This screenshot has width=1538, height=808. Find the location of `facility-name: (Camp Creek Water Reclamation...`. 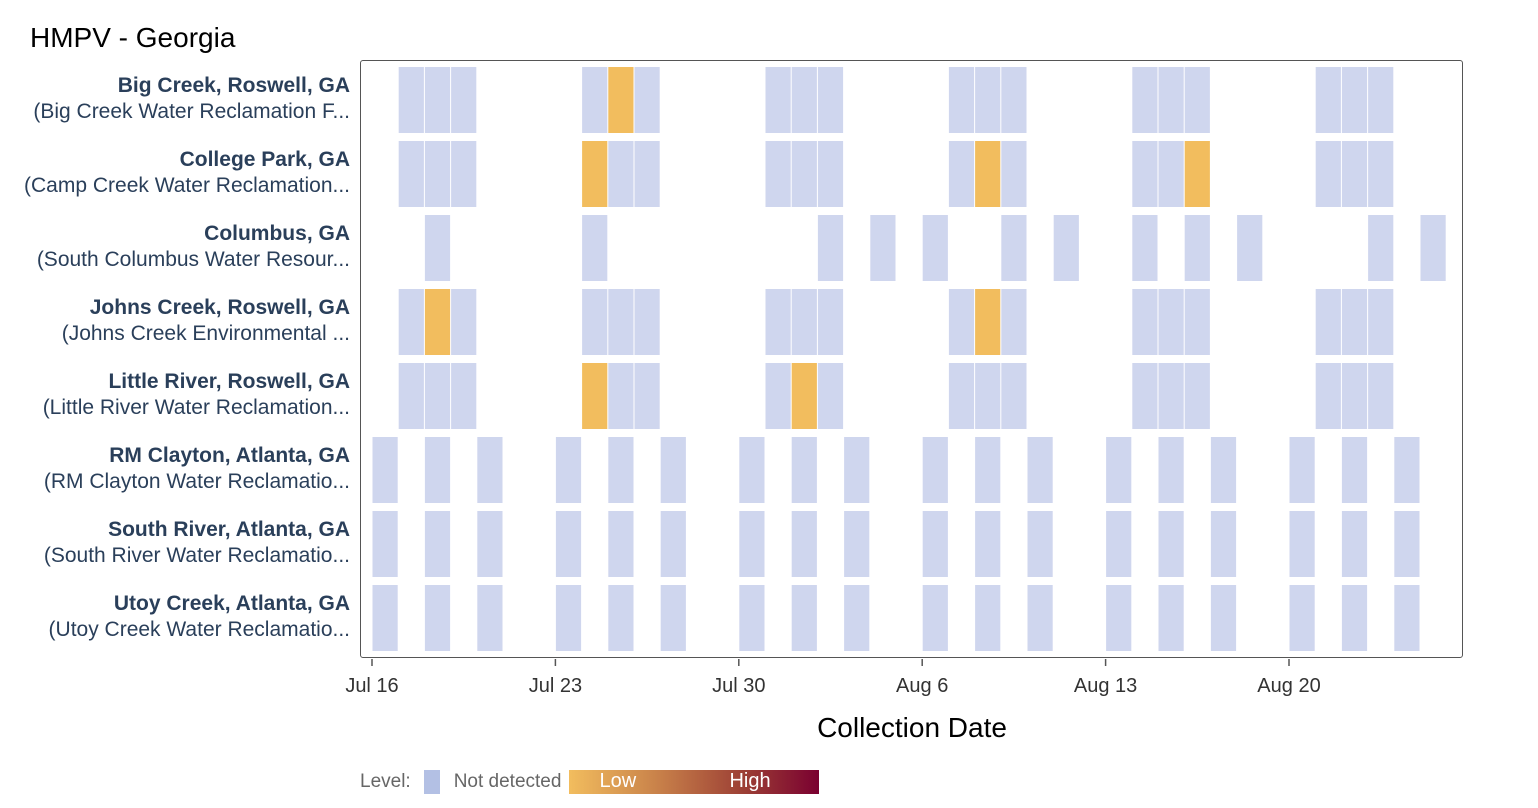

facility-name: (Camp Creek Water Reclamation... is located at coordinates (187, 185).